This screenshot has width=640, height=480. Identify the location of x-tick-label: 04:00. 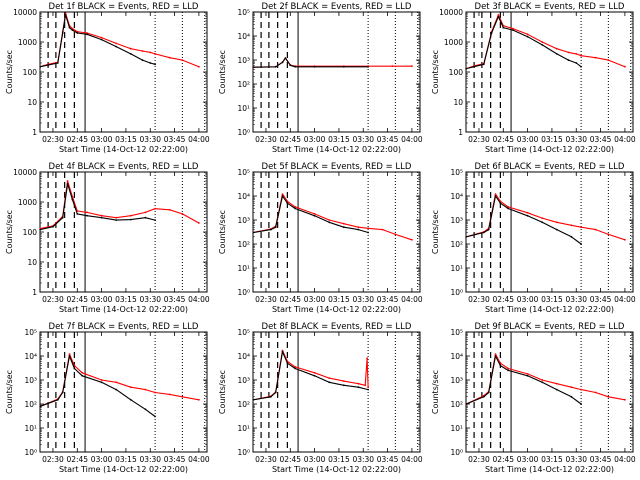
(199, 139).